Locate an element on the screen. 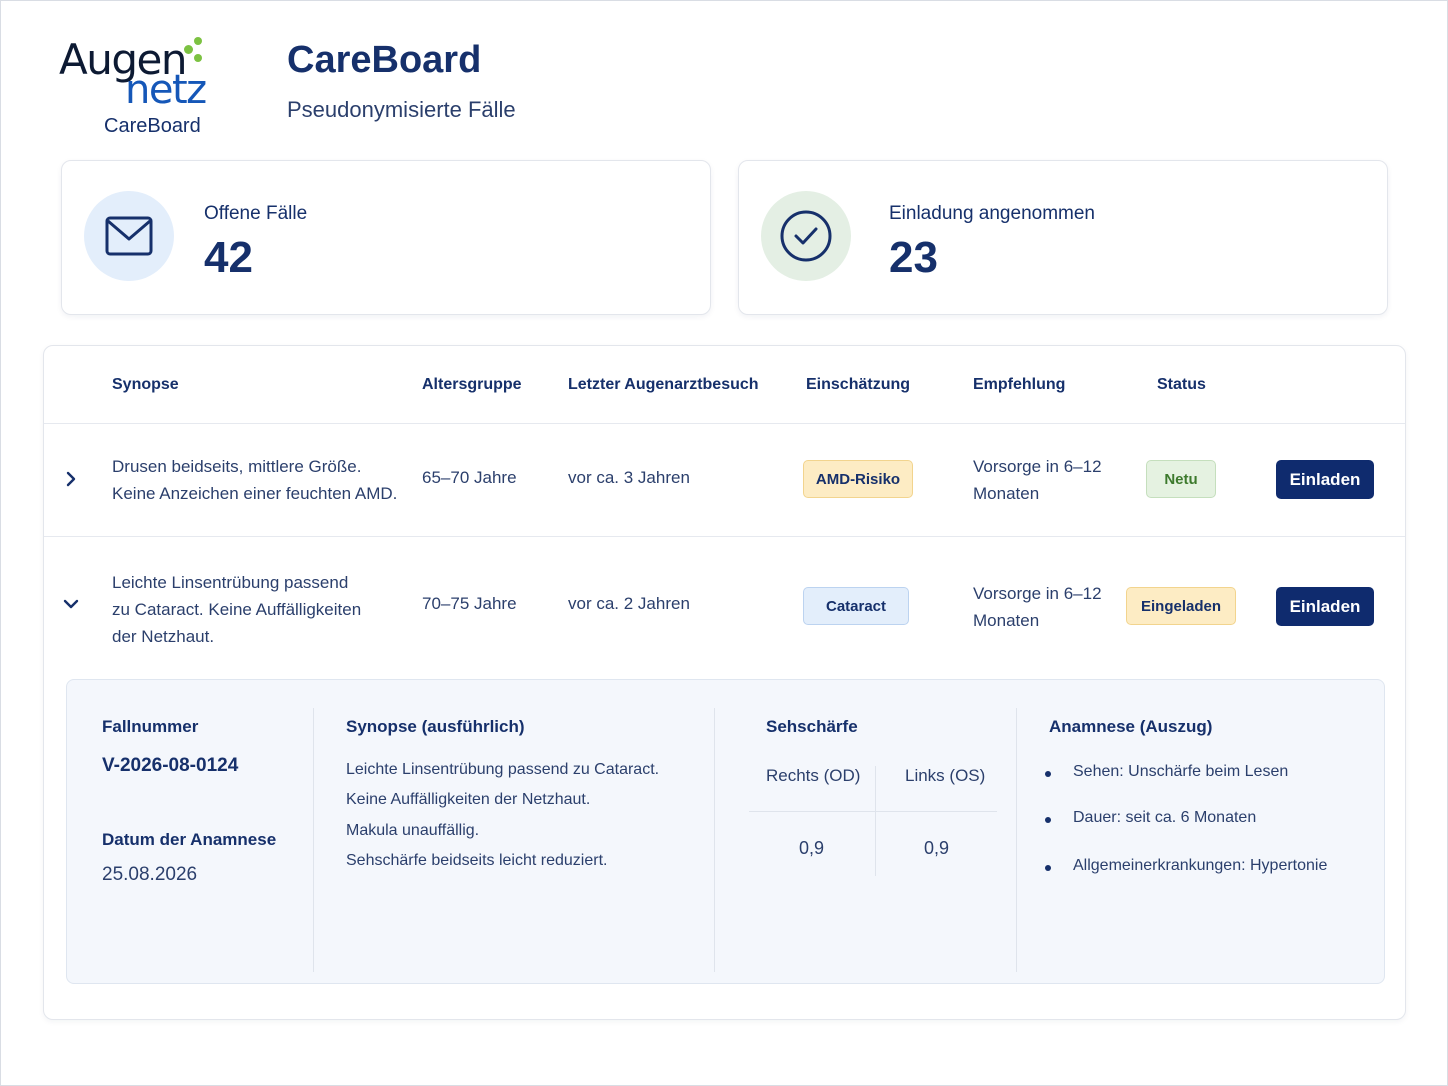  row-letzter-besuch: vor ca. 3 Jahren is located at coordinates (629, 477).